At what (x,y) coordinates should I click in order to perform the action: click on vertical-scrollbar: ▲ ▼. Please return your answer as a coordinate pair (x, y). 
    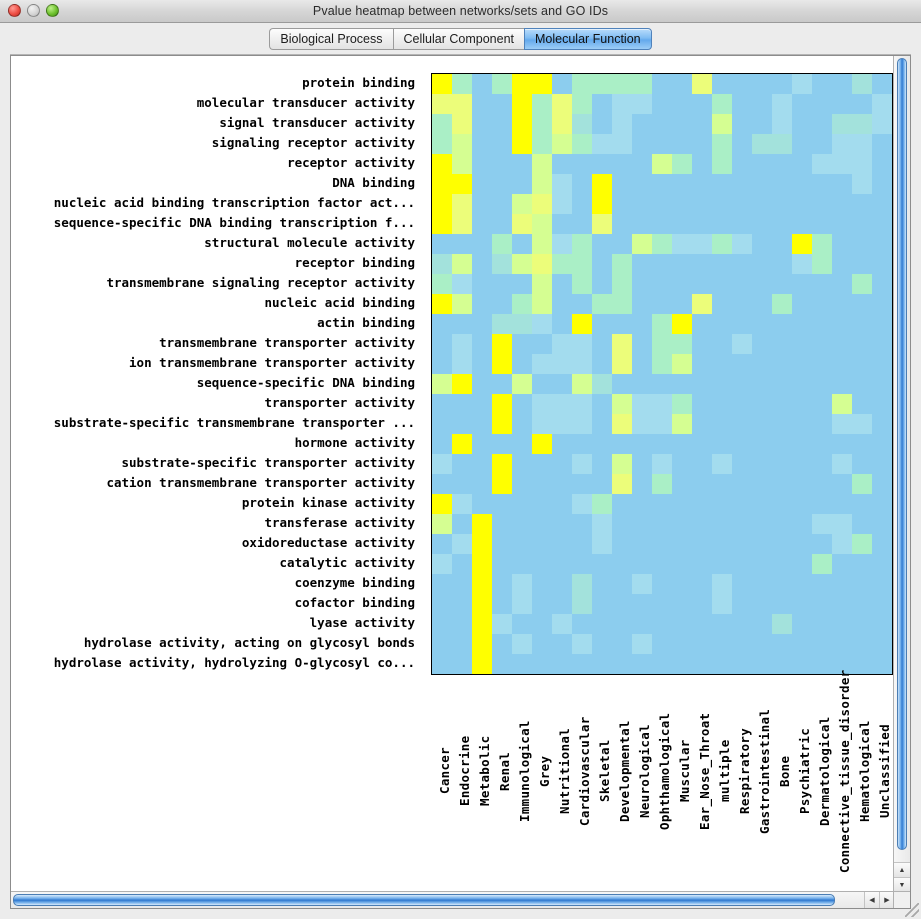
    Looking at the image, I should click on (901, 474).